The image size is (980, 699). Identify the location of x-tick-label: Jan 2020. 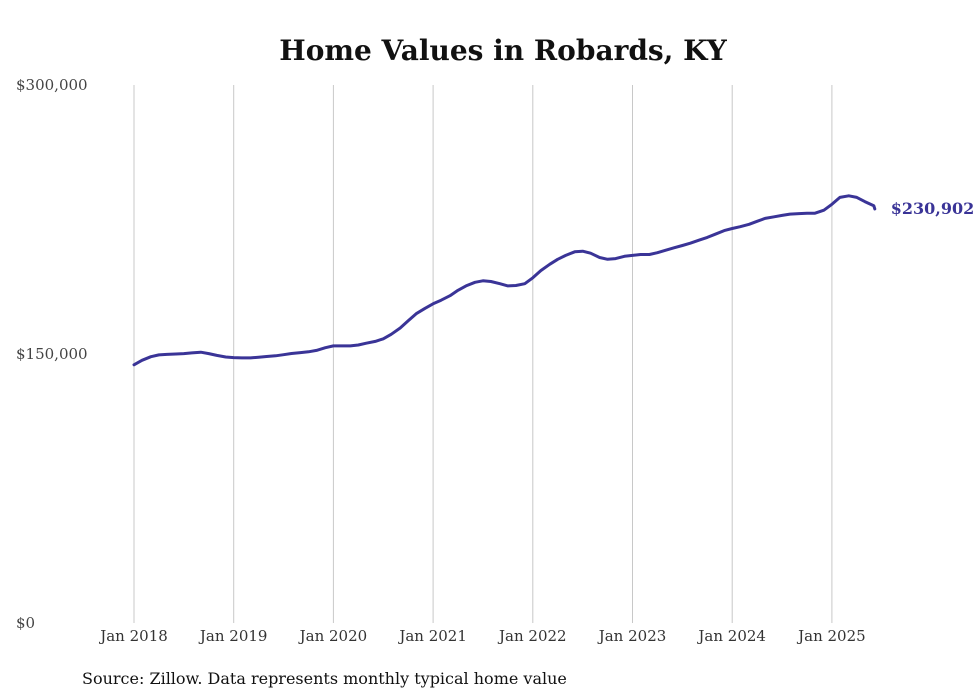
(333, 636).